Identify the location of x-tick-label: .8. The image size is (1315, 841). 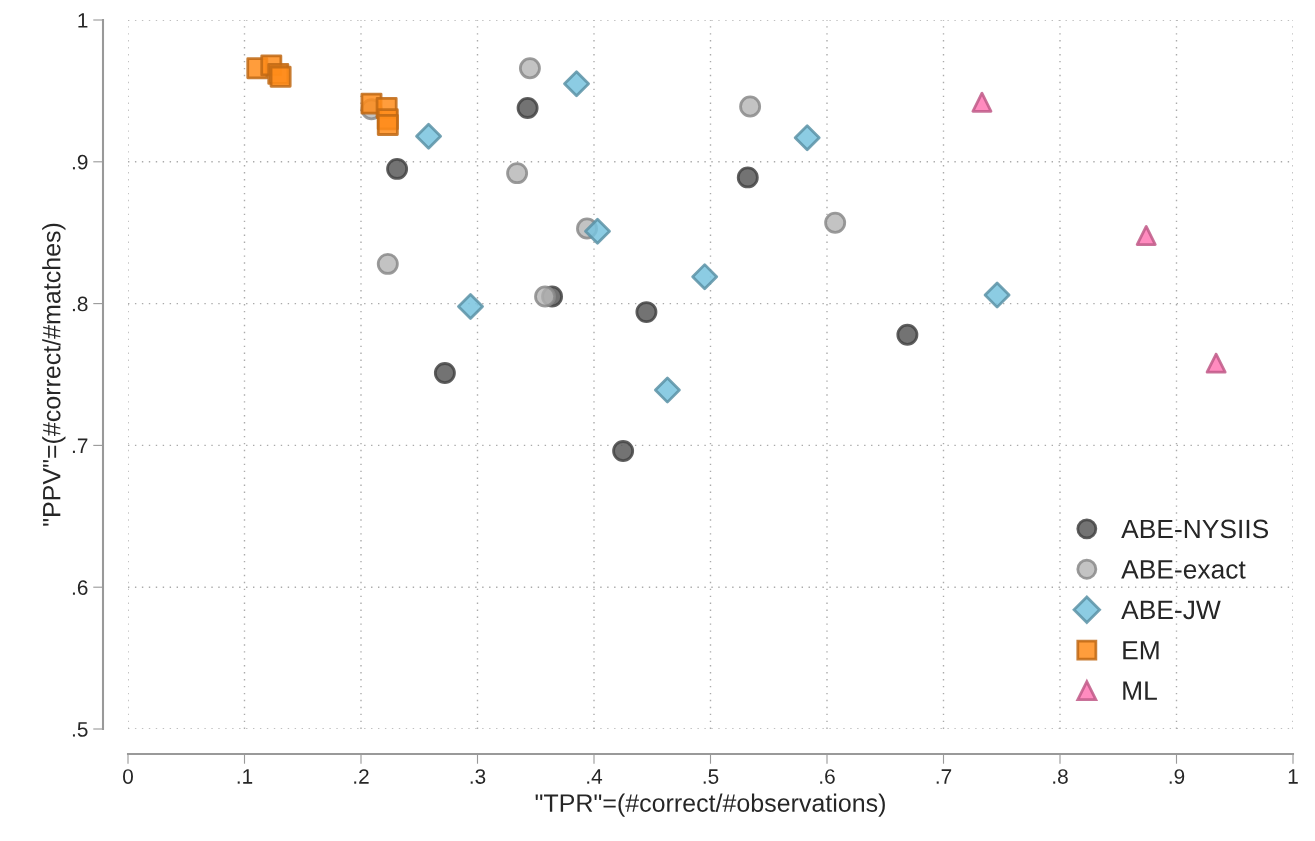
(1060, 776).